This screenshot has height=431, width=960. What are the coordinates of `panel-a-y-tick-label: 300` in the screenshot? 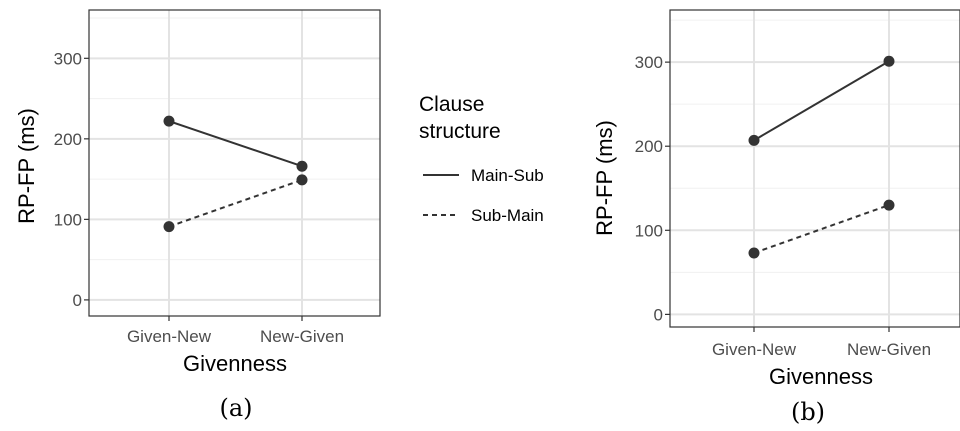 It's located at (68, 58).